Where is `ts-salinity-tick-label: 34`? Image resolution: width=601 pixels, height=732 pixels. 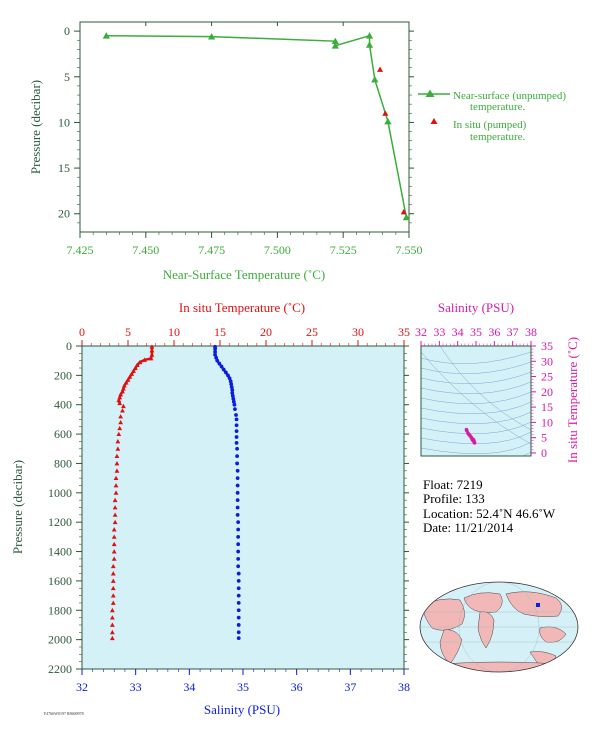
ts-salinity-tick-label: 34 is located at coordinates (458, 332).